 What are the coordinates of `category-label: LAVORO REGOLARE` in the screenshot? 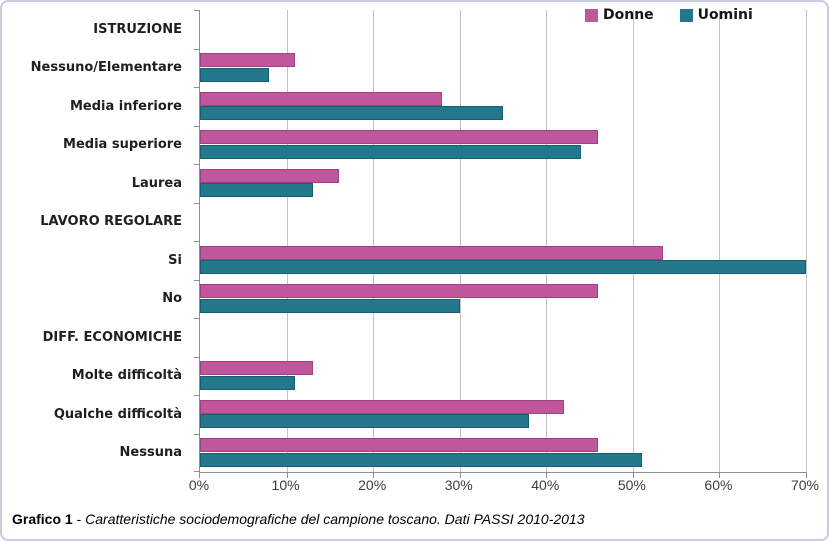 It's located at (111, 222).